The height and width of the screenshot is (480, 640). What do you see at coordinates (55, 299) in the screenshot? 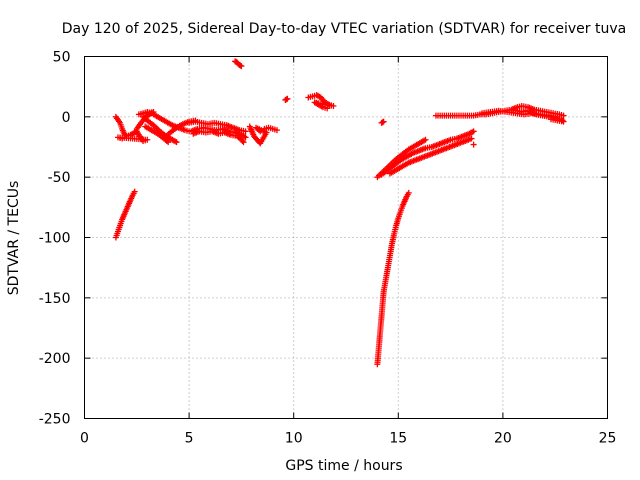
I see `y-tick-label: -150` at bounding box center [55, 299].